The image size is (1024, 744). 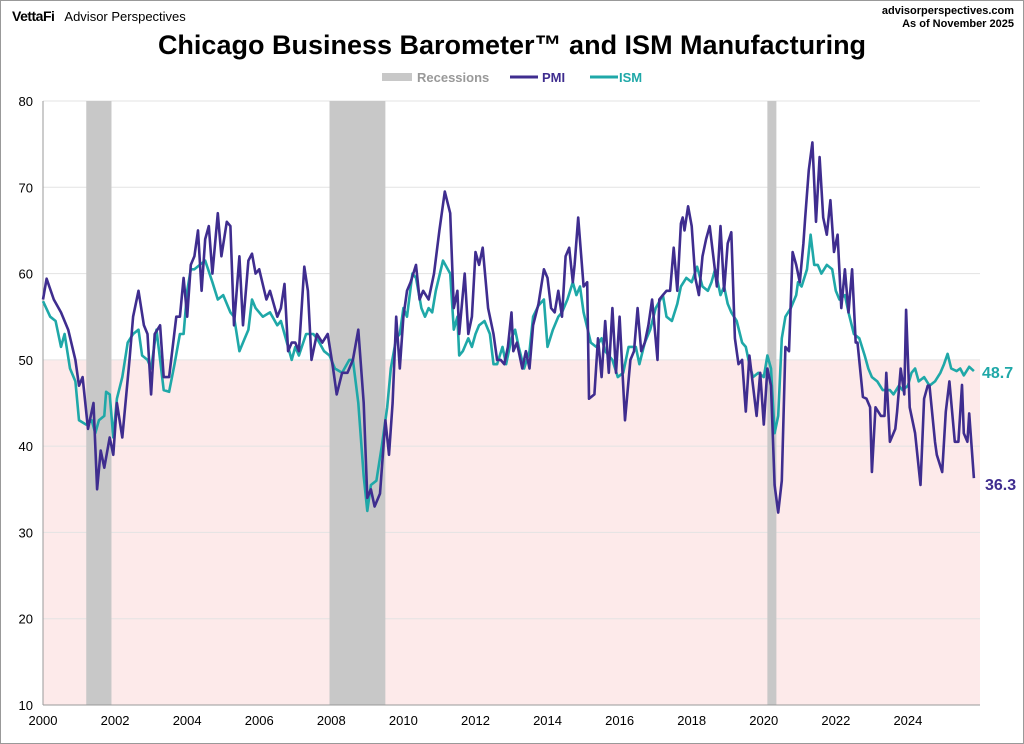 I want to click on x-tick-label: 2012, so click(x=475, y=720).